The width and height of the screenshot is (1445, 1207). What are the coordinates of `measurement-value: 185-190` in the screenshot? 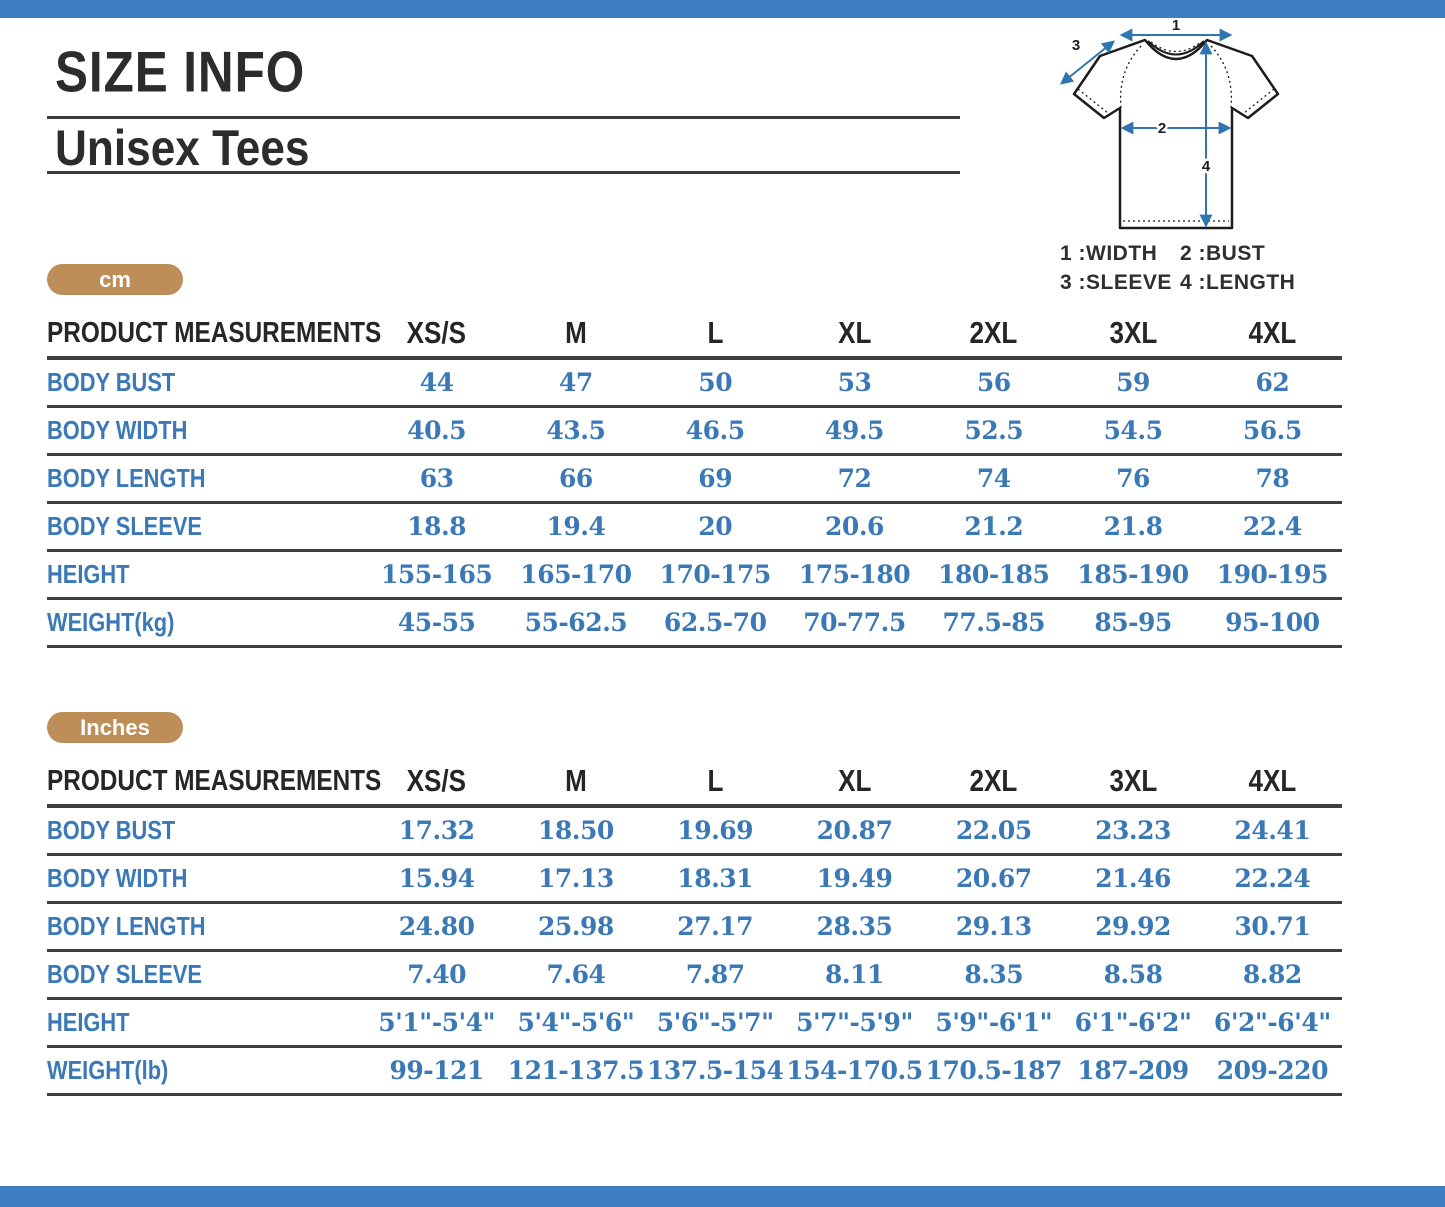 It's located at (1133, 574).